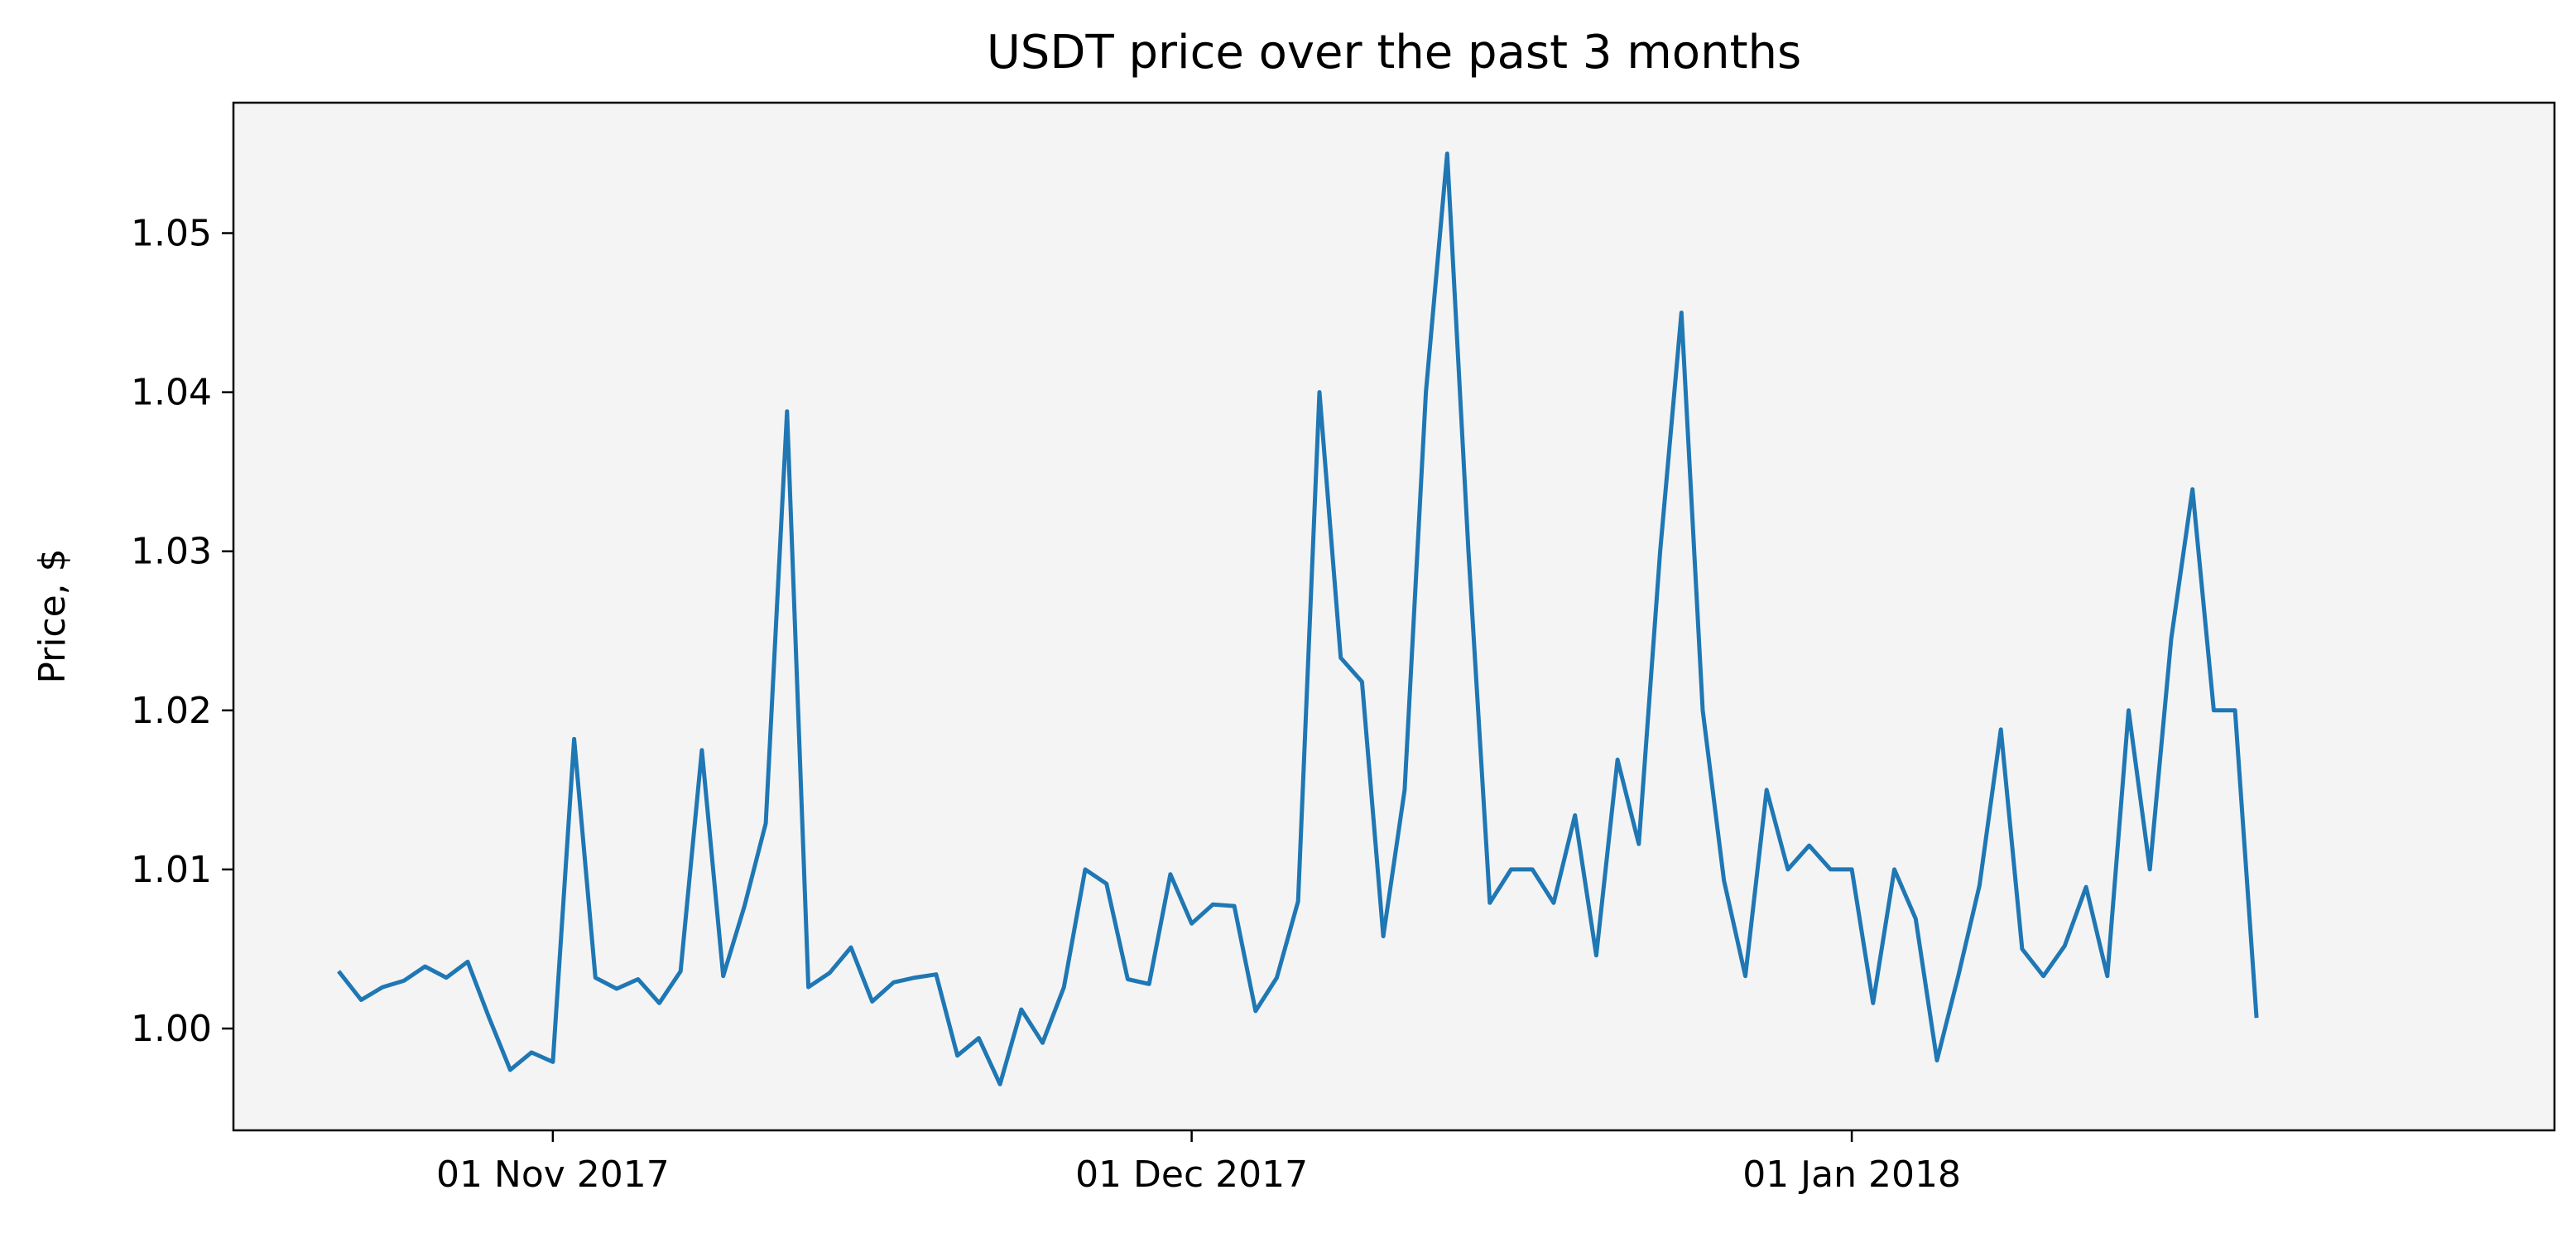  I want to click on x-axis: 01 Nov 2017 01 Dec 2017 01 Jan 2018, so click(1198, 1163).